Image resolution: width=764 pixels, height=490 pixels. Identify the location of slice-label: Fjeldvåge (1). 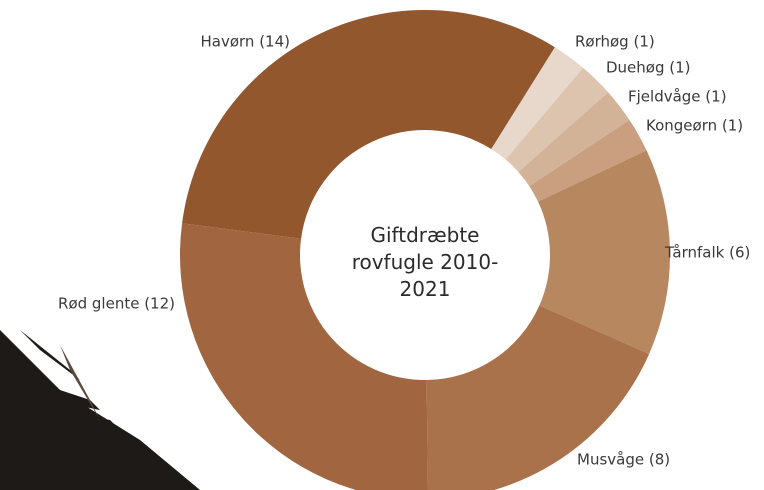
(677, 97).